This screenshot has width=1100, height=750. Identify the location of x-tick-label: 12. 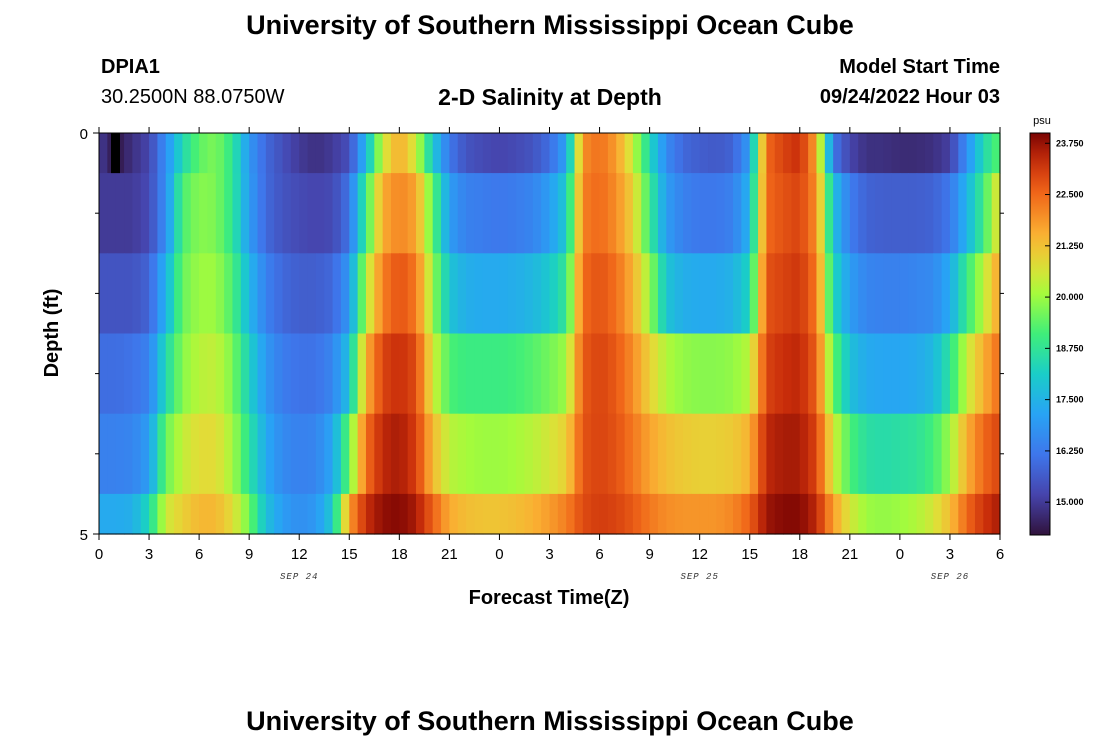
(699, 554).